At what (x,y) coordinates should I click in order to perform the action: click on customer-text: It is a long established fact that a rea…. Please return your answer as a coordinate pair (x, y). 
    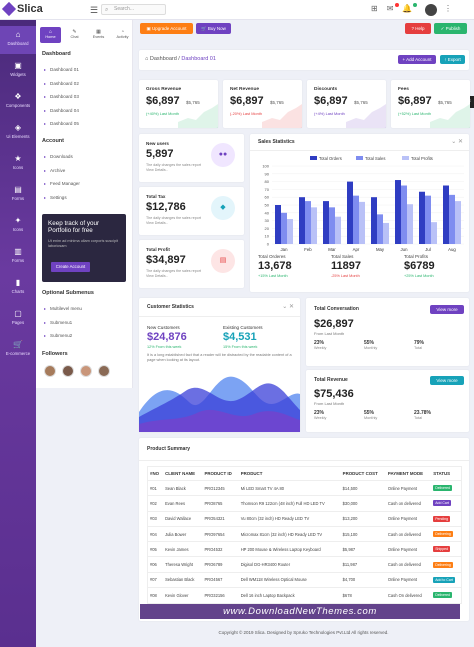
    Looking at the image, I should click on (219, 357).